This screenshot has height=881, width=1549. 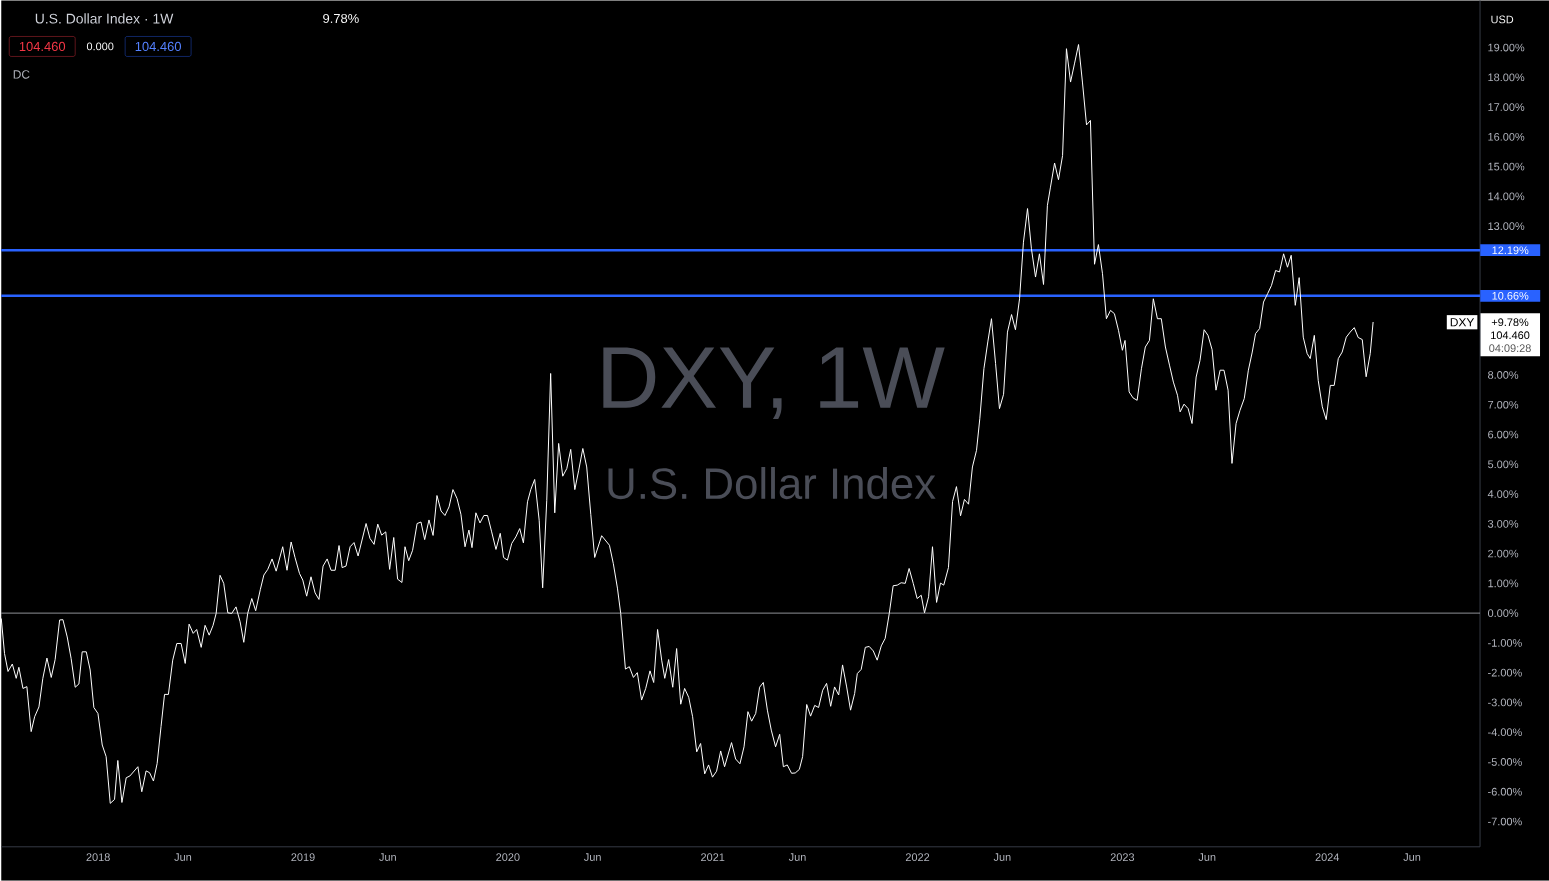 I want to click on y-tick-label: -7.00%, so click(x=1505, y=821).